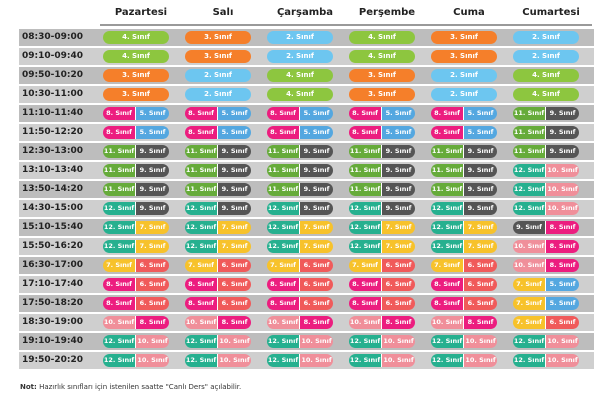 Image resolution: width=600 pixels, height=400 pixels. Describe the element at coordinates (53, 227) in the screenshot. I see `time-slot: 15:10-15:40` at that location.